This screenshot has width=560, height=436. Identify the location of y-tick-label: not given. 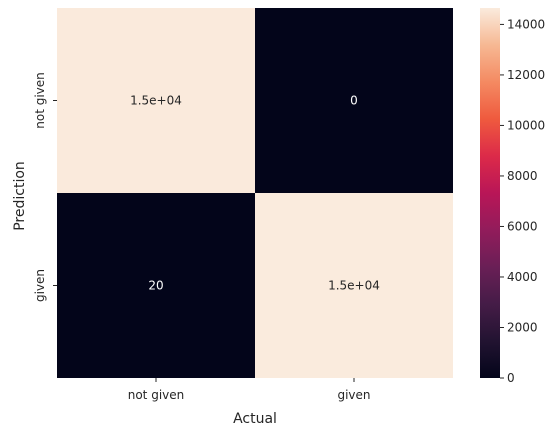
(40, 100).